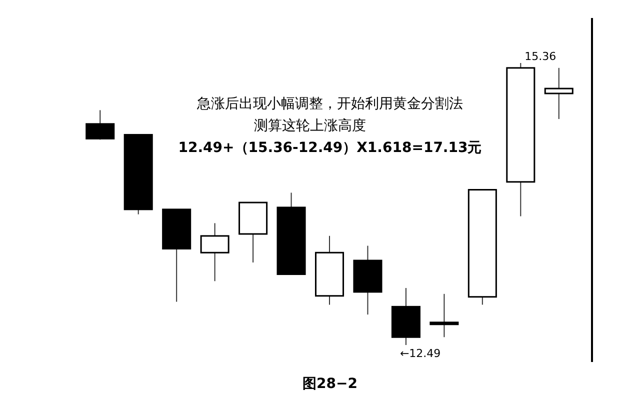 This screenshot has width=643, height=400. I want to click on annotation: 15.36, so click(540, 56).